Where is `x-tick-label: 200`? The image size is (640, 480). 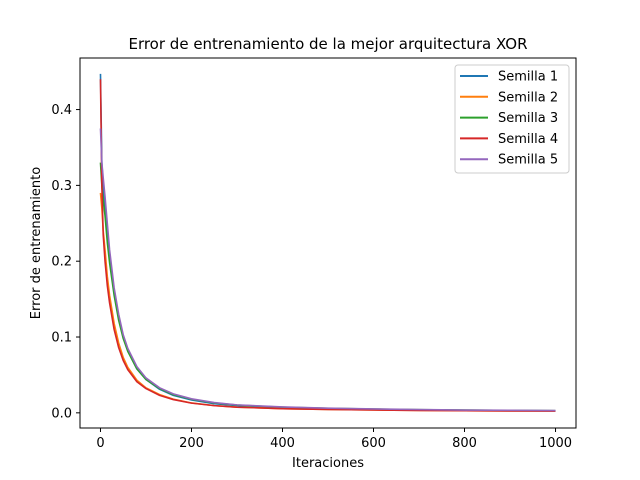 x-tick-label: 200 is located at coordinates (191, 443).